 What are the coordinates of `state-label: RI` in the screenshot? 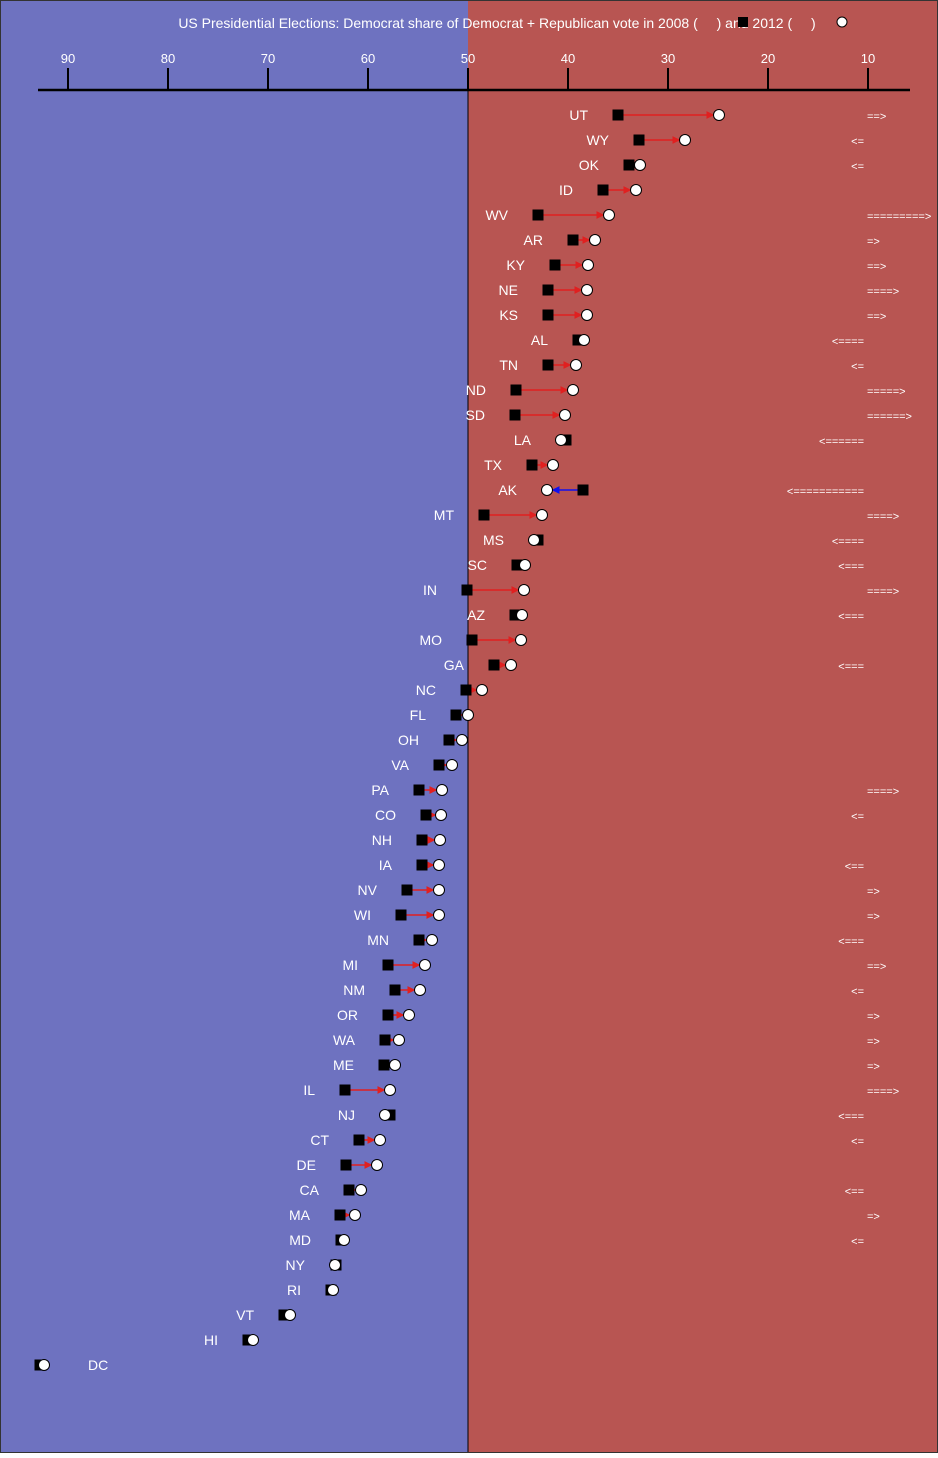 It's located at (294, 1290).